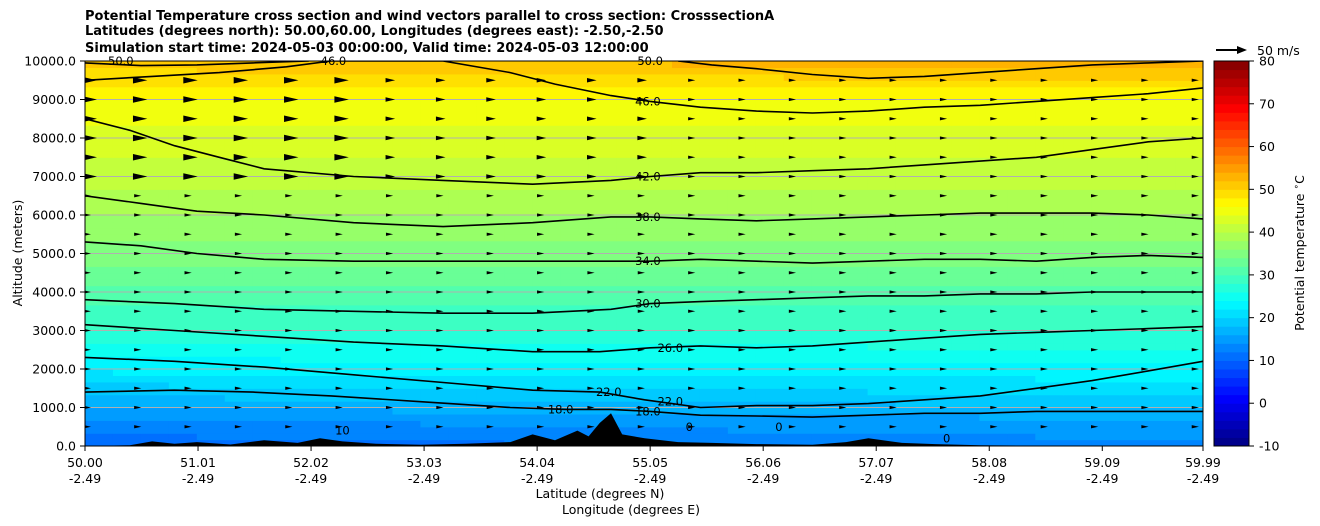  I want to click on colorbar-tick-label: 30, so click(1267, 274).